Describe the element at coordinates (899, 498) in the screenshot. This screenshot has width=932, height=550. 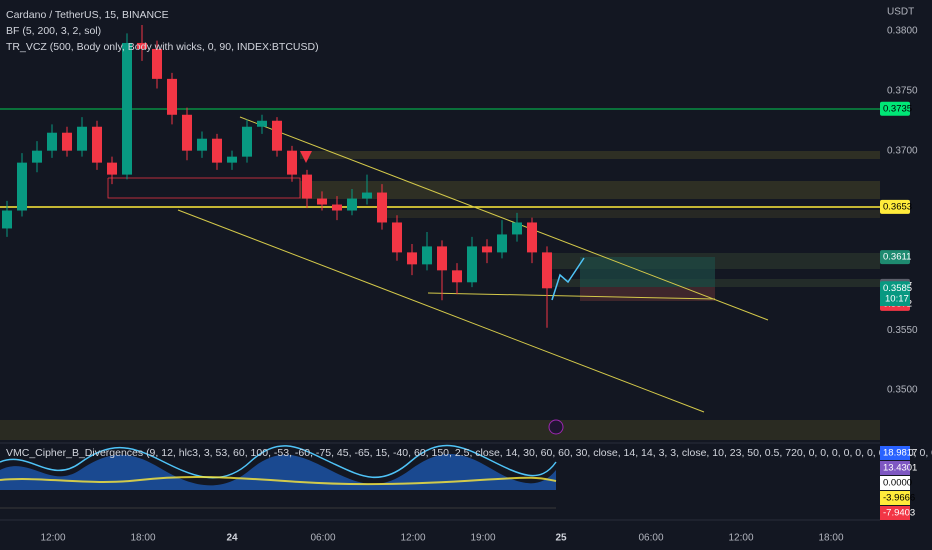
I see `indicator-tag-label: -3.9666` at that location.